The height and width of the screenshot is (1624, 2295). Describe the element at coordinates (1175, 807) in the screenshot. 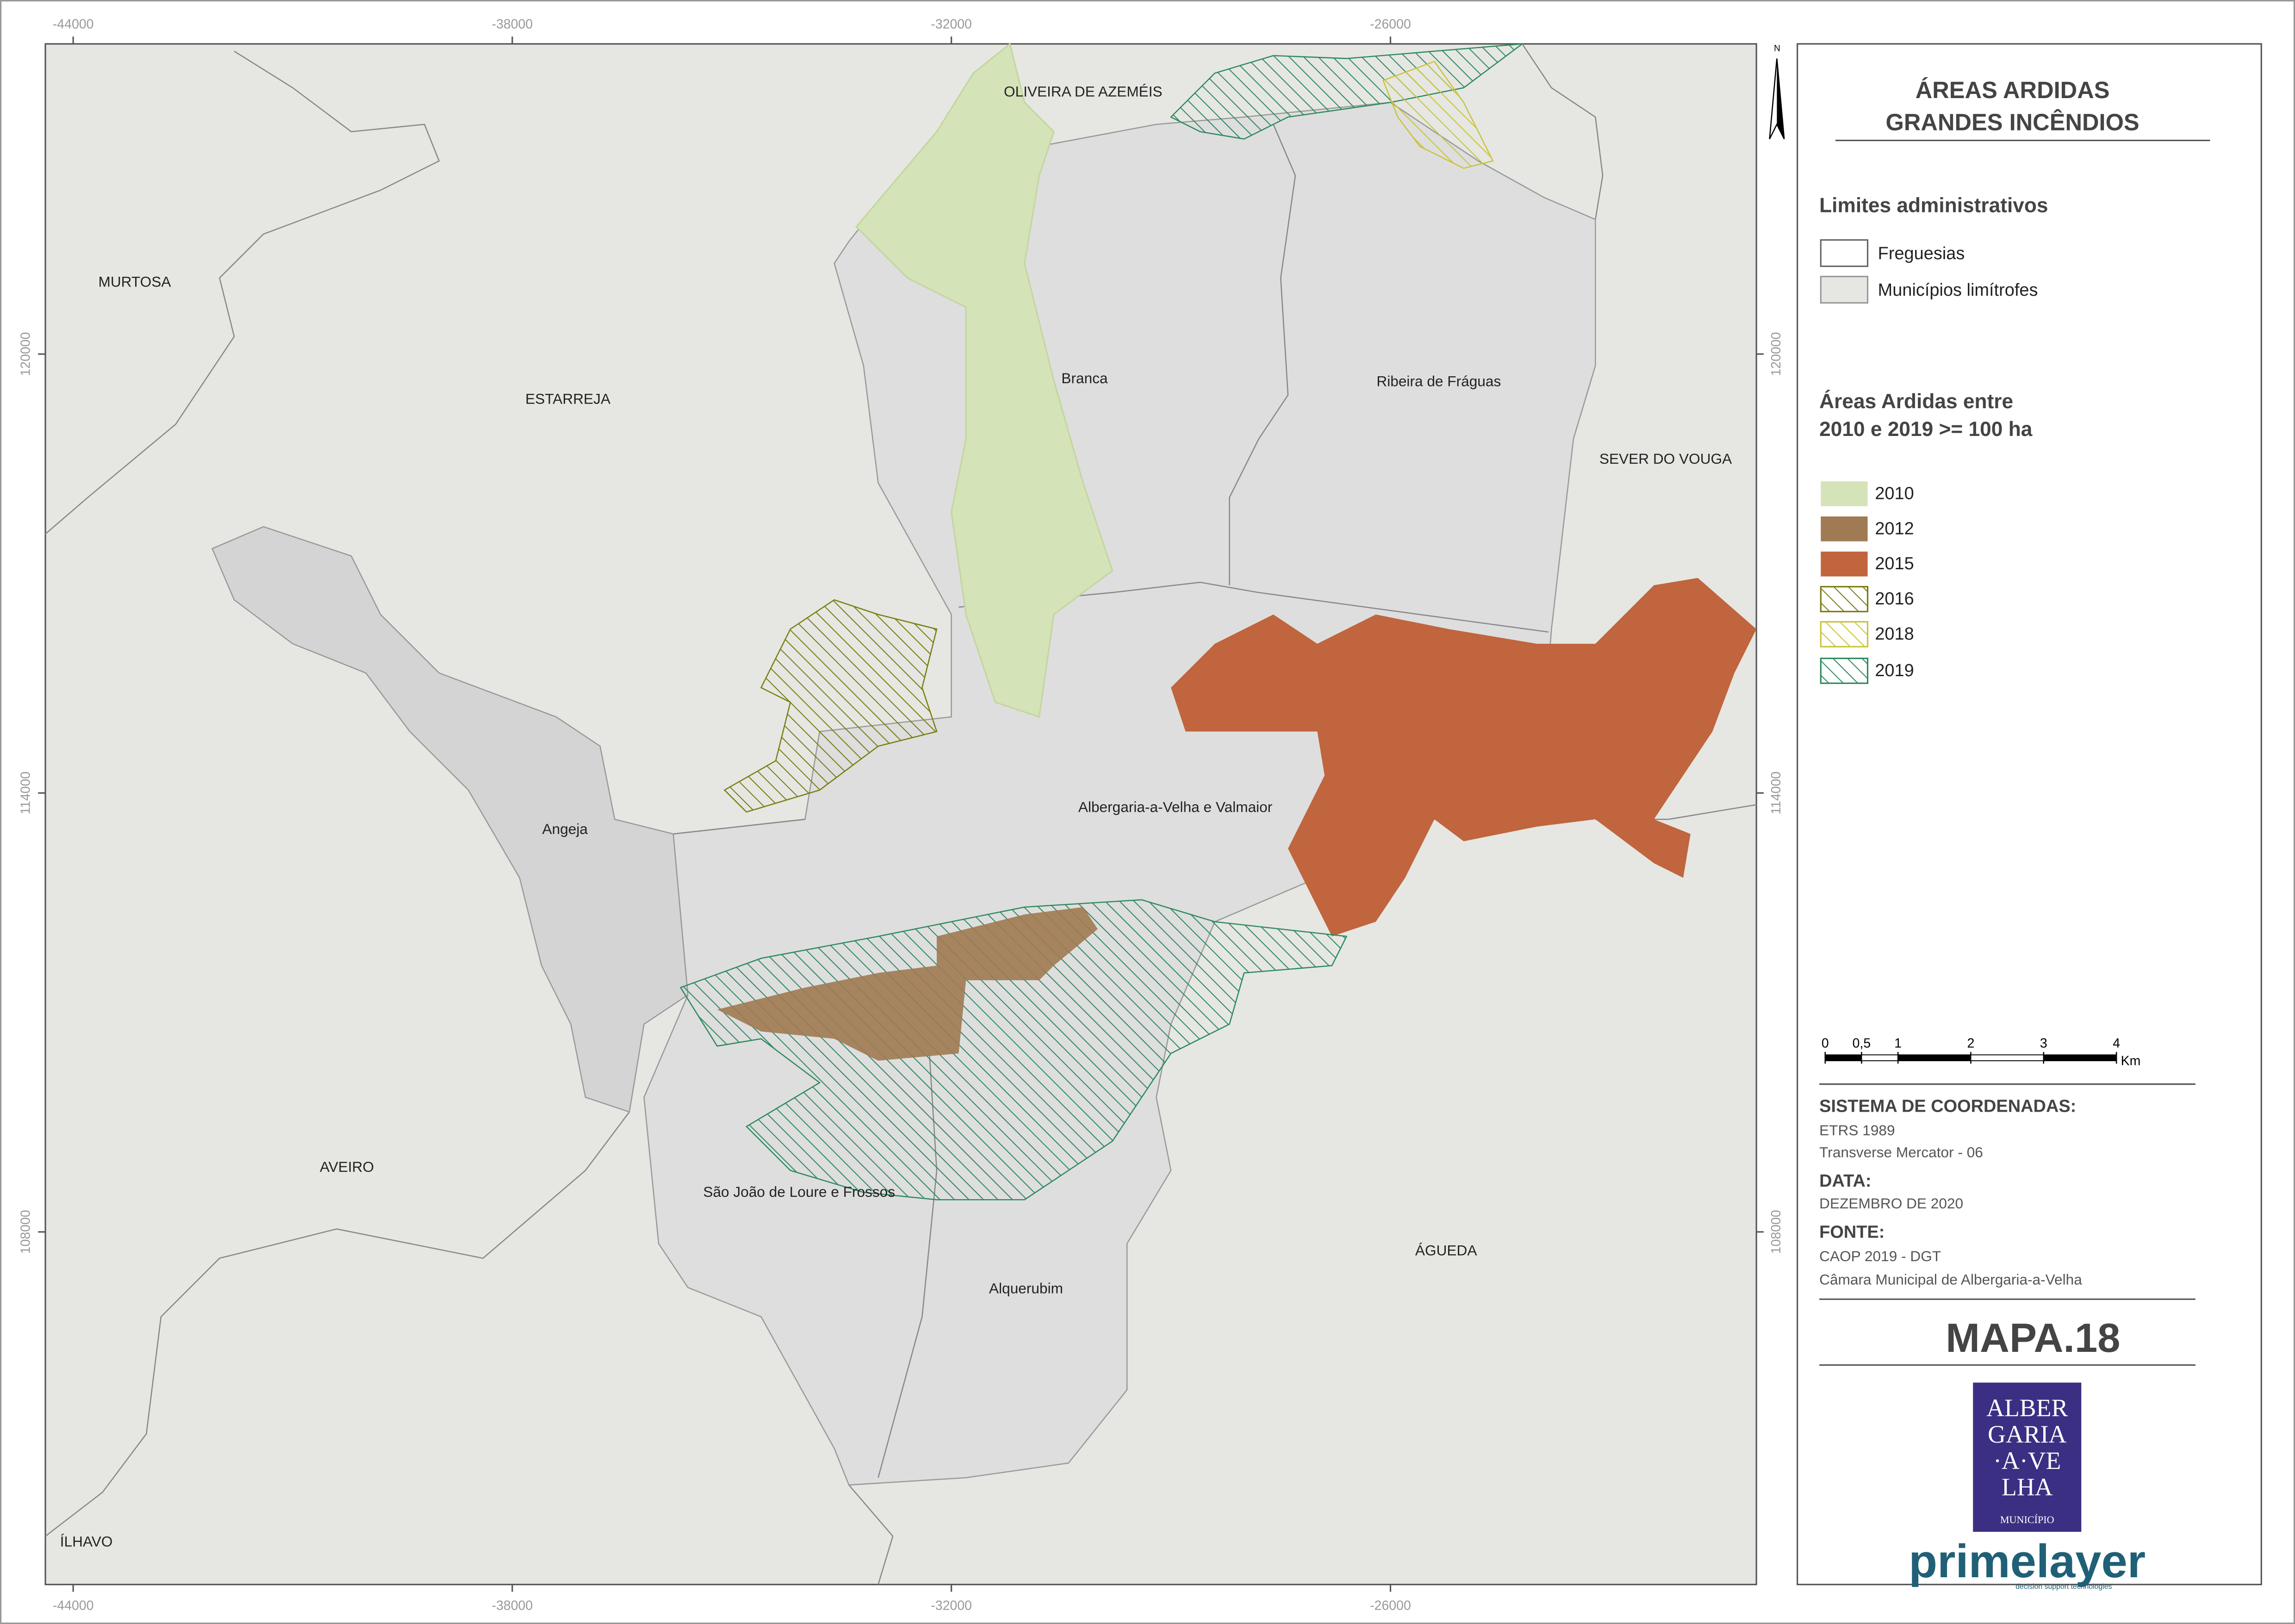

I see `place-label: Albergaria-a-Velha e Valmaior` at that location.